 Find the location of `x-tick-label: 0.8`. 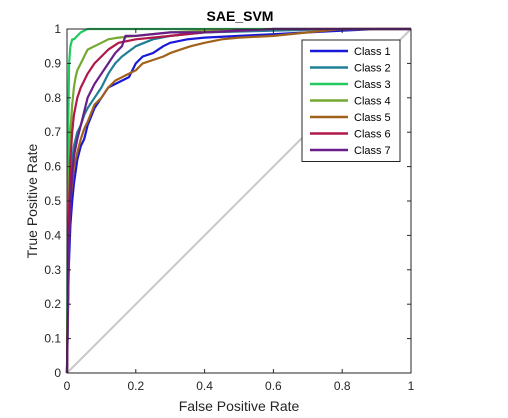

x-tick-label: 0.8 is located at coordinates (342, 386).